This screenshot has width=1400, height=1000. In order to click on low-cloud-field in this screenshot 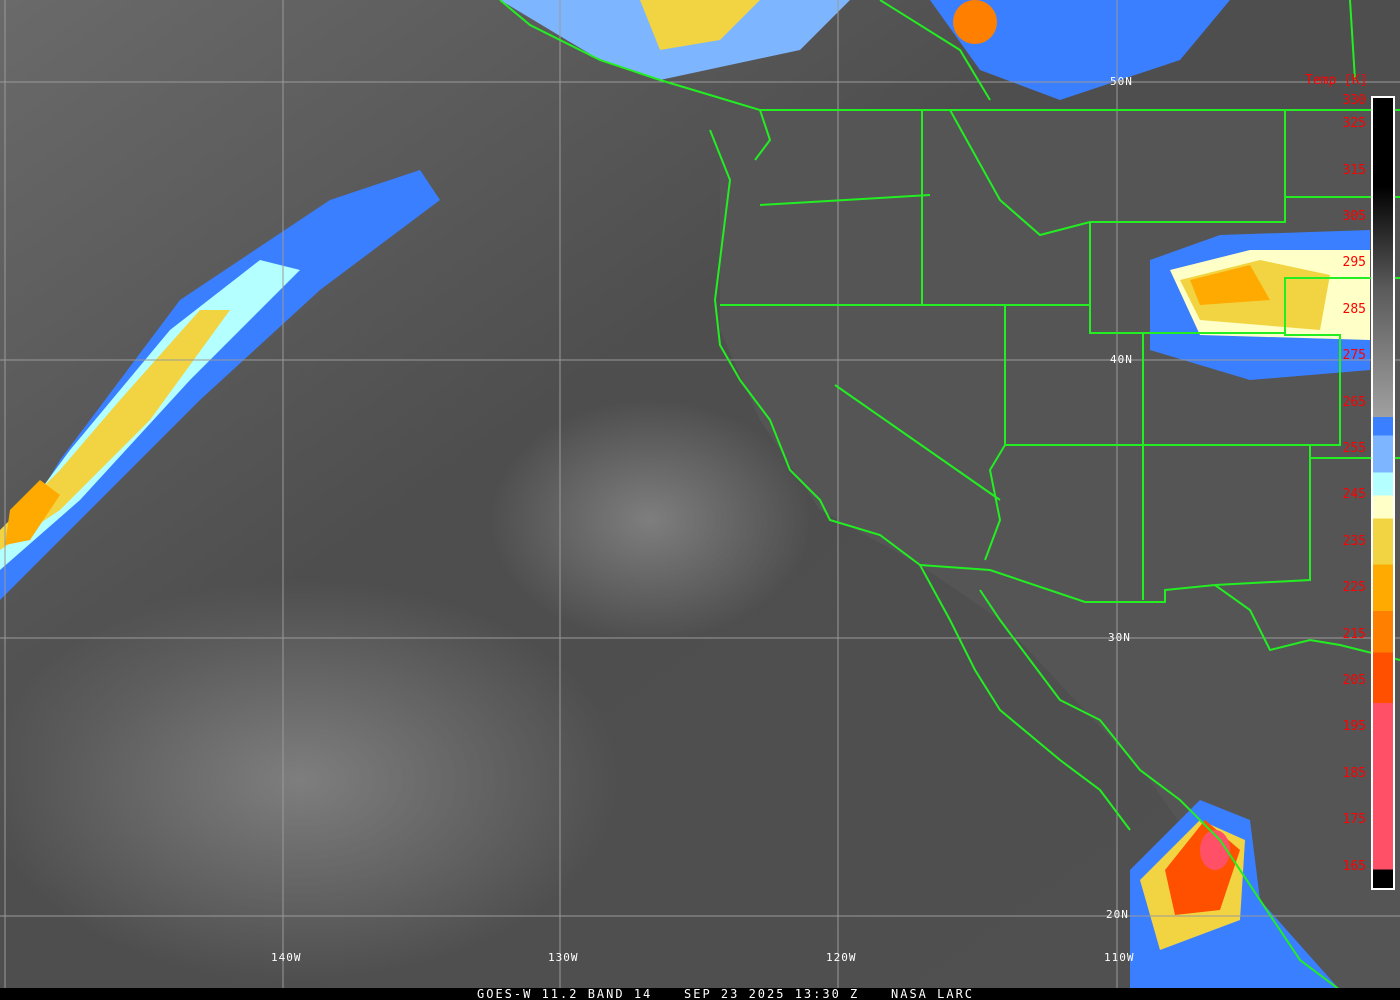, I will do `click(650, 520)`.